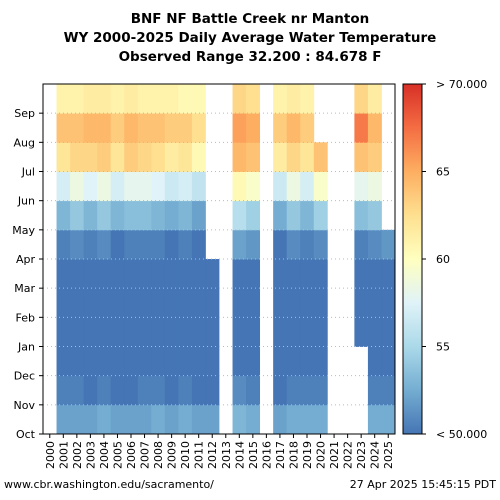 The height and width of the screenshot is (500, 500). I want to click on colorbar-label: 65, so click(443, 172).